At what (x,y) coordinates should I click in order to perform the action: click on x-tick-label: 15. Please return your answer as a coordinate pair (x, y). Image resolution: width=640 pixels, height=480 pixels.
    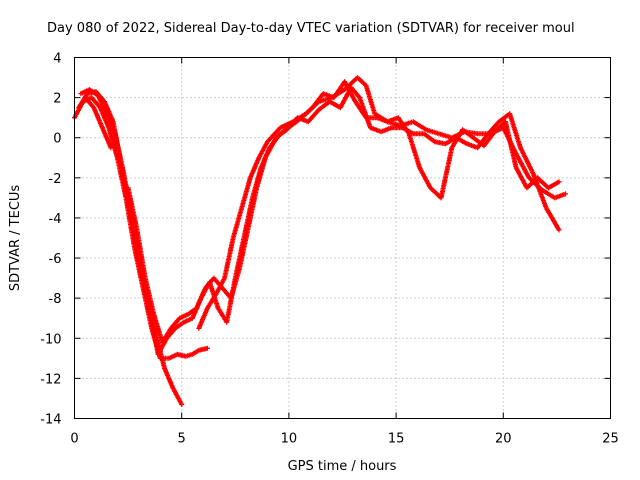
    Looking at the image, I should click on (396, 439).